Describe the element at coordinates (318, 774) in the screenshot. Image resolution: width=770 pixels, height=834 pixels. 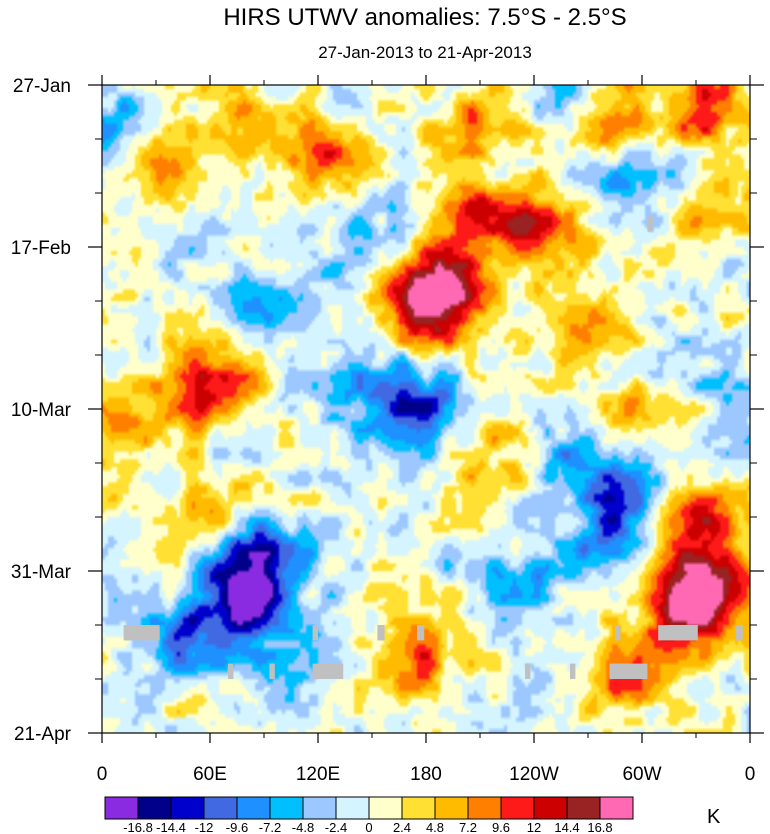
I see `x-tick-label: 120E` at that location.